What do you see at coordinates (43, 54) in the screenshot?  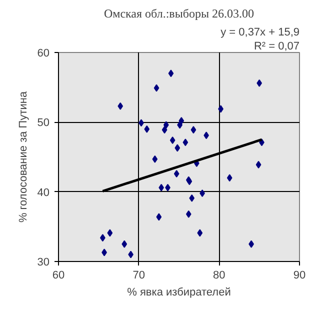 I see `y-tick-label: 60` at bounding box center [43, 54].